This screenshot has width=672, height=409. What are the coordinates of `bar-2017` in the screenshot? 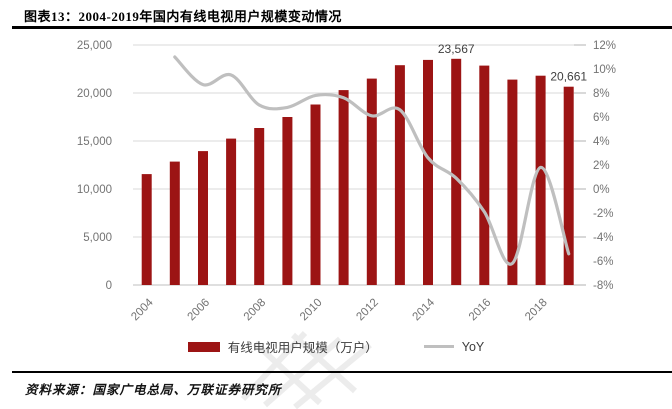 It's located at (512, 182).